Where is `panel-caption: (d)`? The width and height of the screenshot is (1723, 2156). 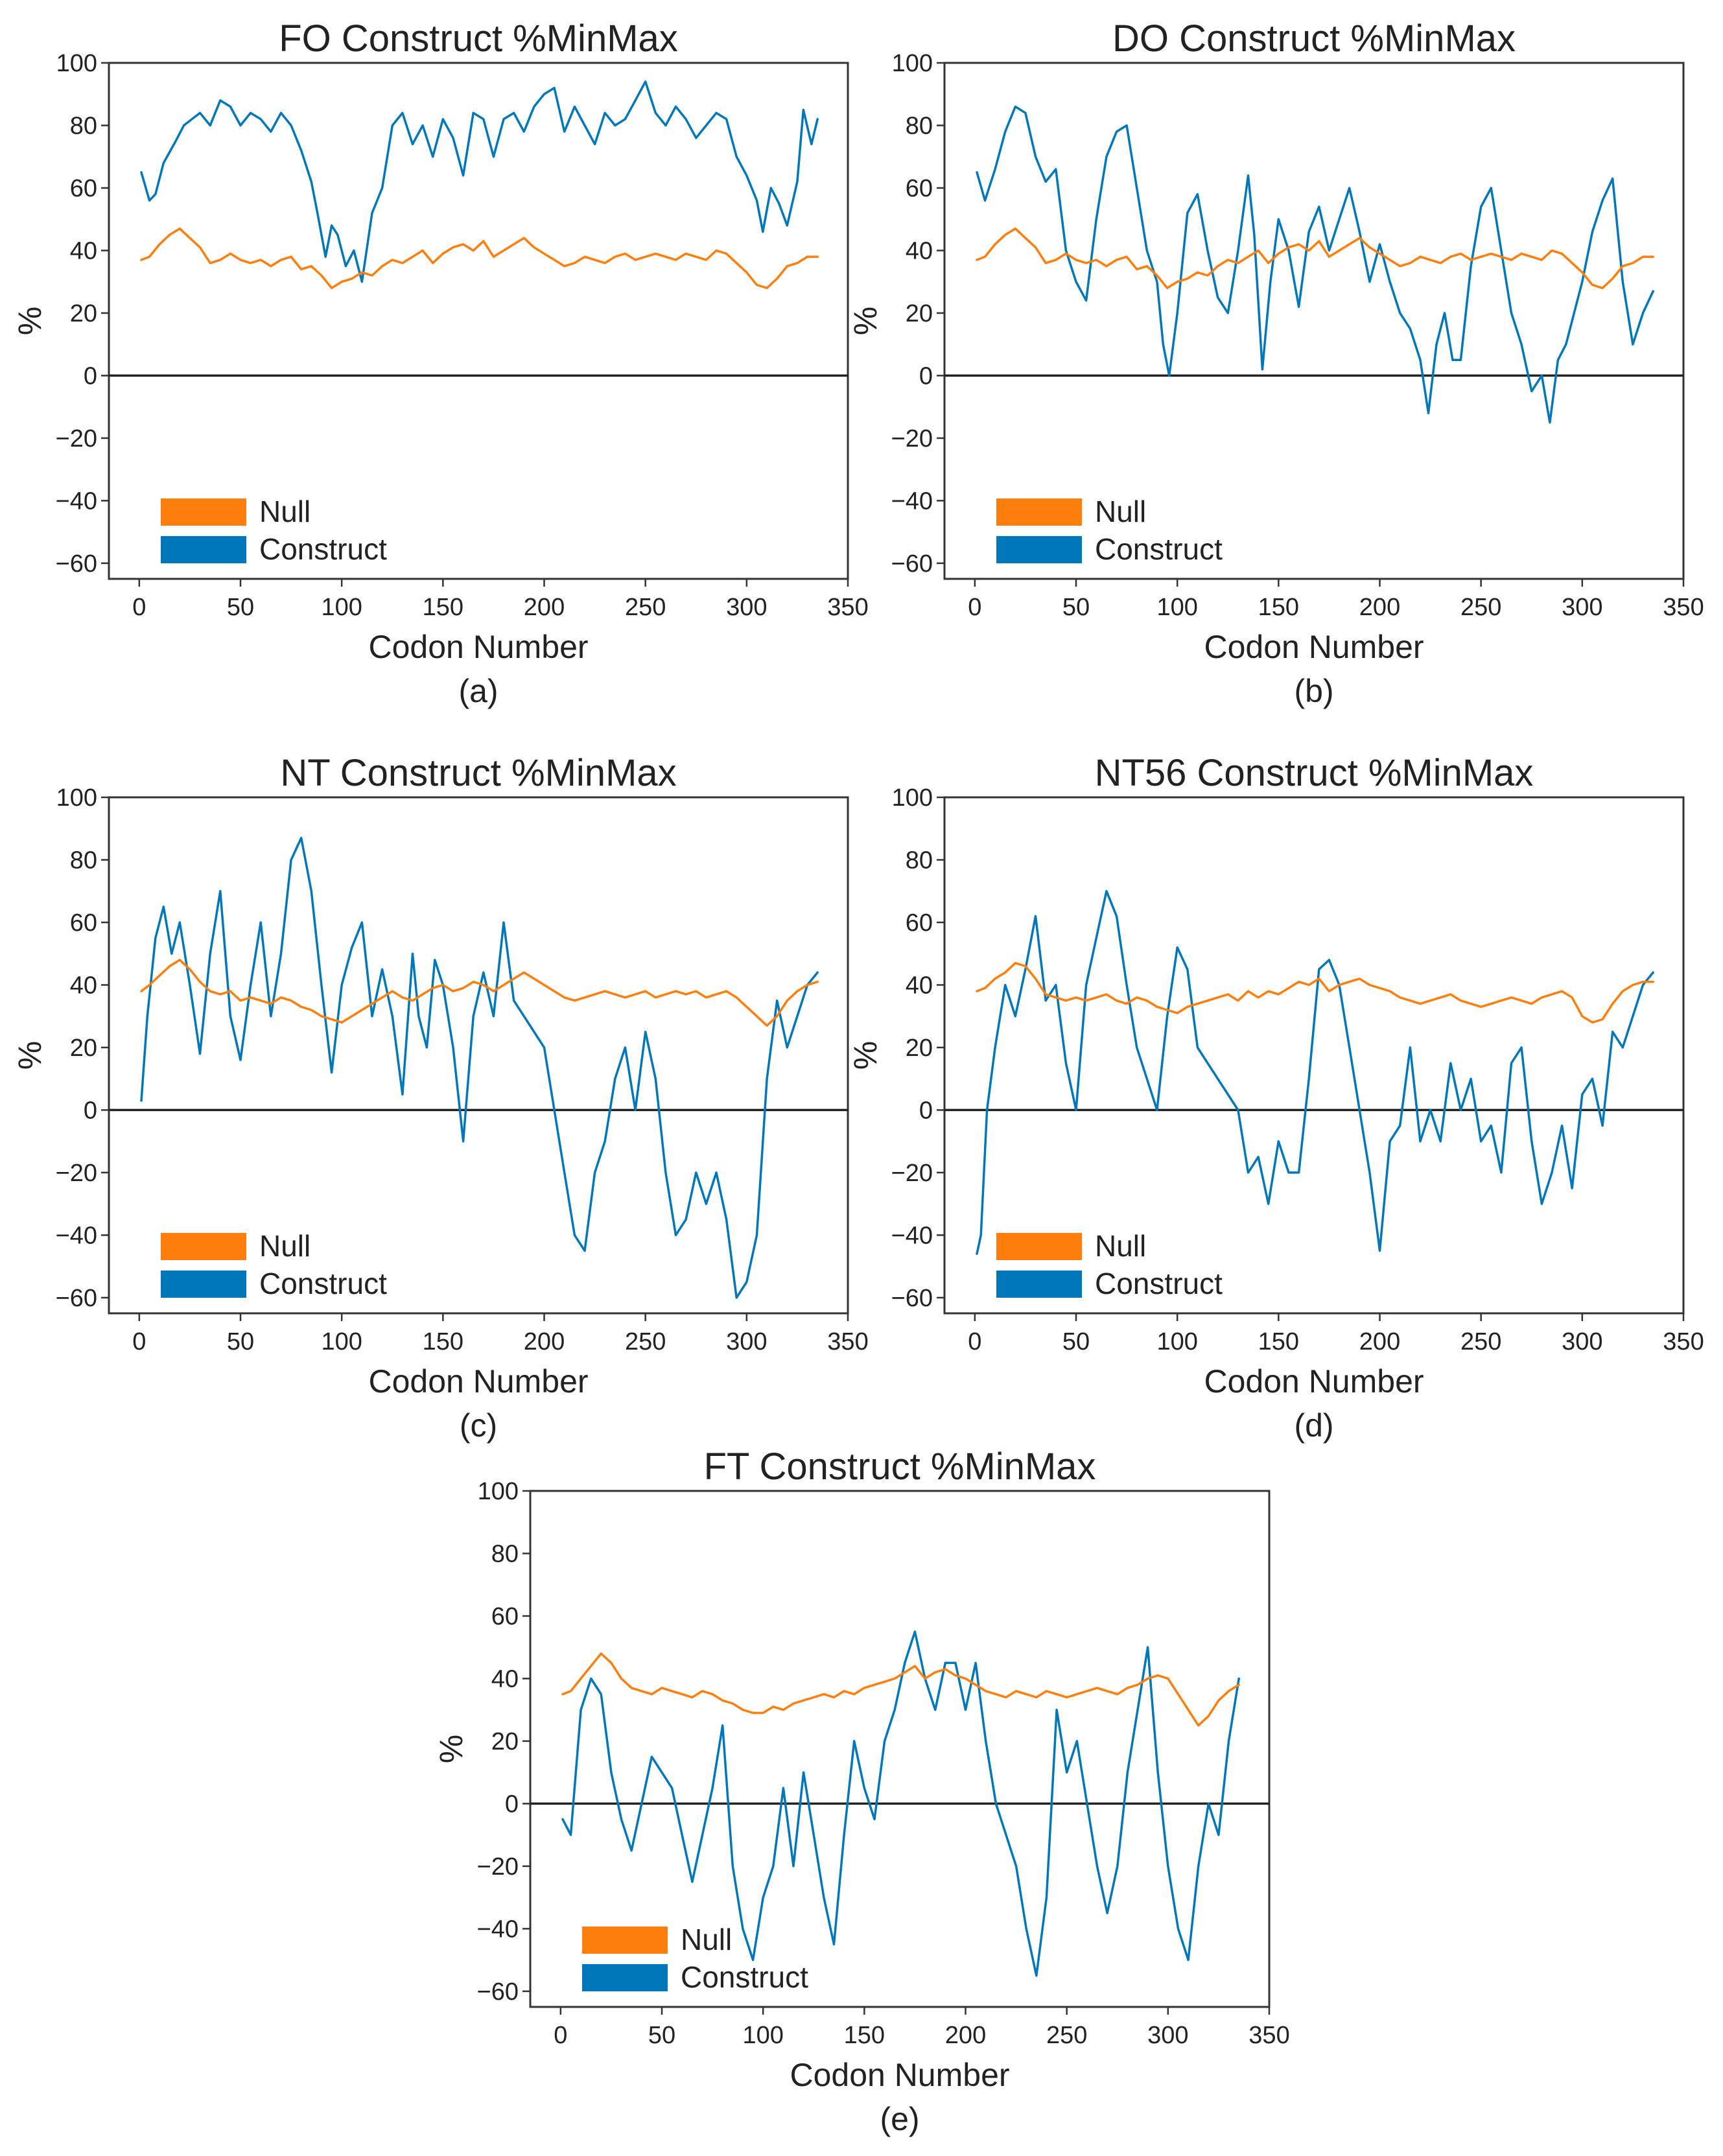 panel-caption: (d) is located at coordinates (1313, 1425).